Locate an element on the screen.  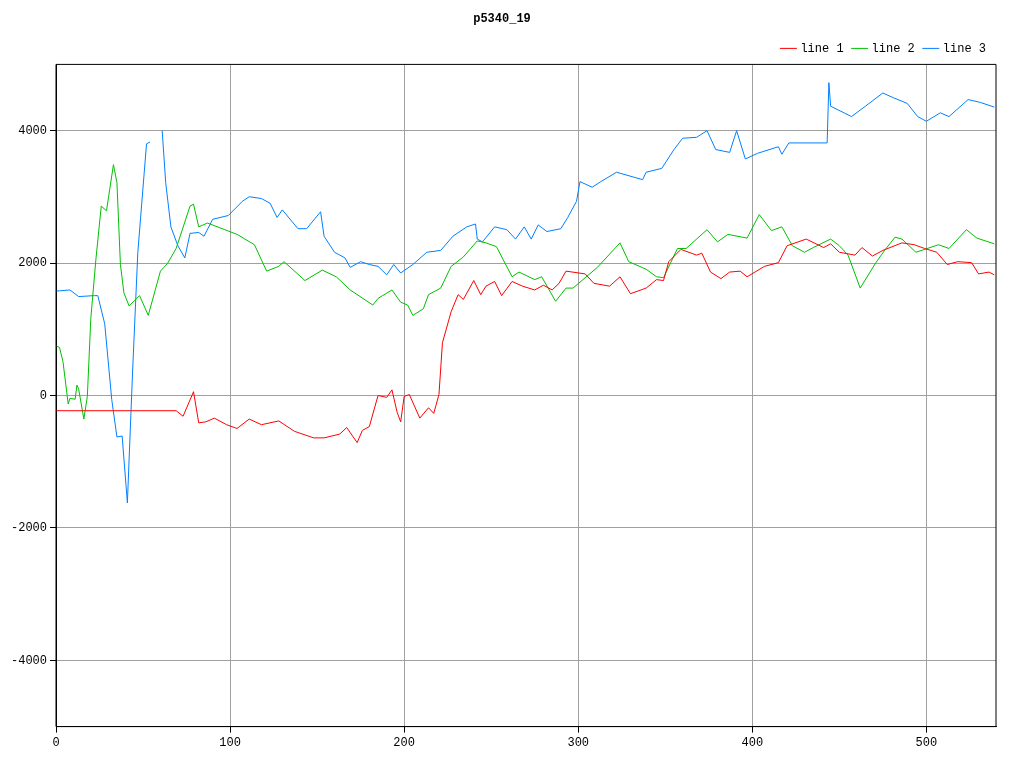
chart-title: p5340_19 is located at coordinates (502, 19).